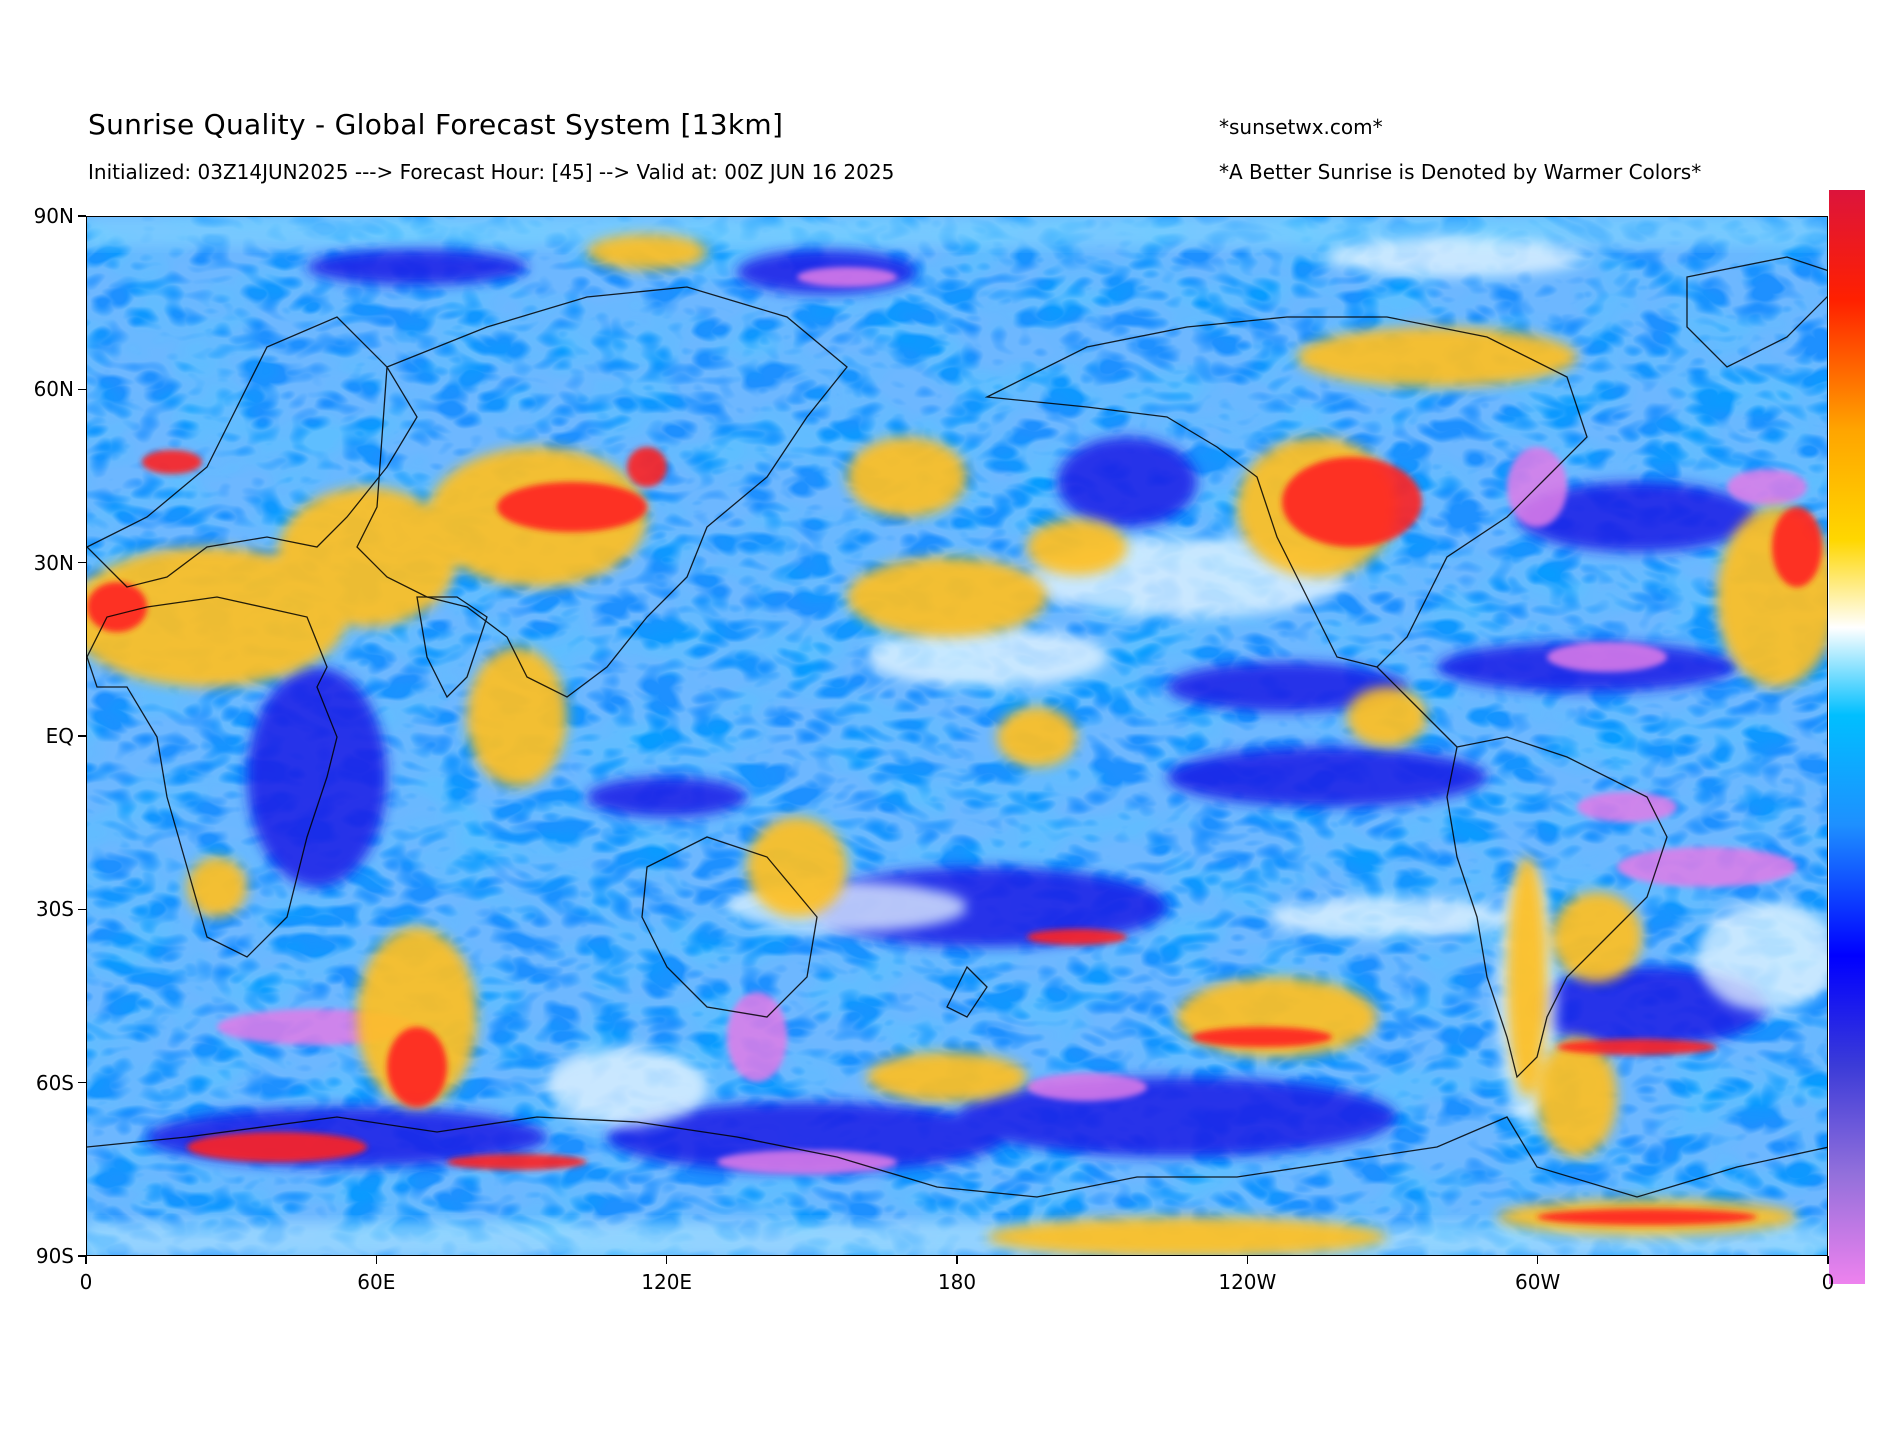  What do you see at coordinates (53, 389) in the screenshot?
I see `lat-label: 60N` at bounding box center [53, 389].